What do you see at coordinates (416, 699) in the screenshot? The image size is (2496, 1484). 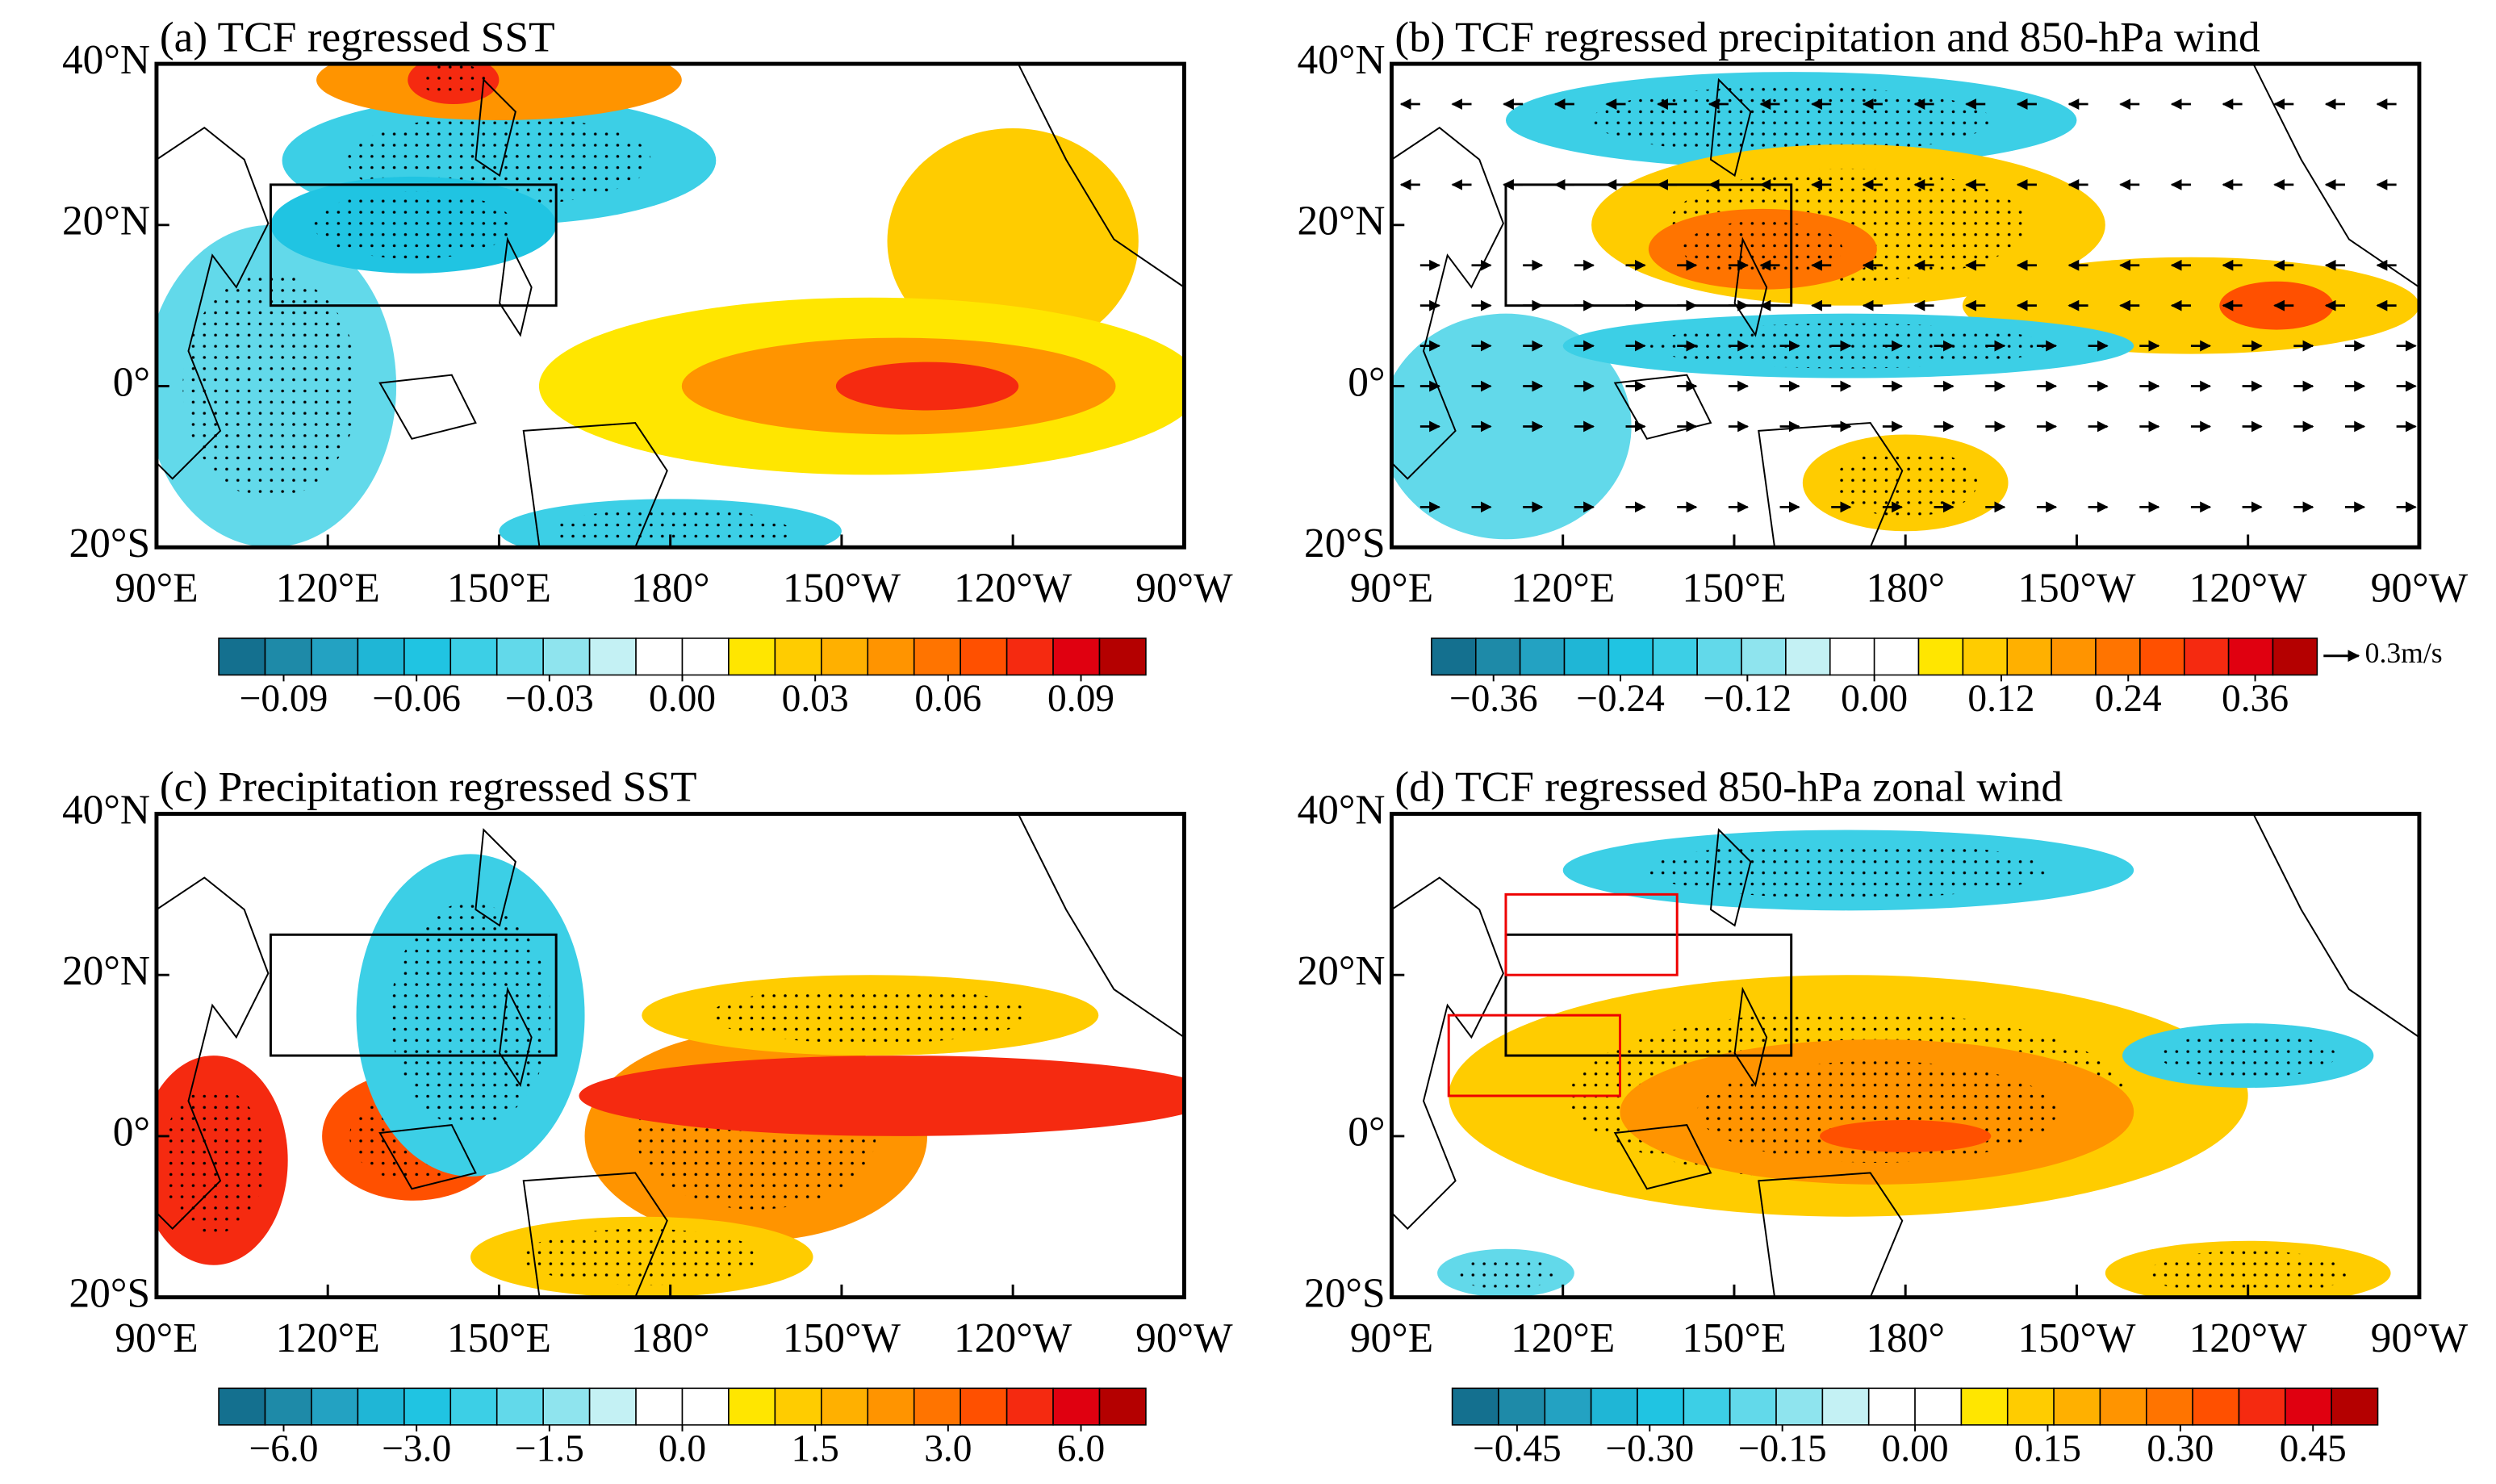 I see `colorbar-label: −0.06` at bounding box center [416, 699].